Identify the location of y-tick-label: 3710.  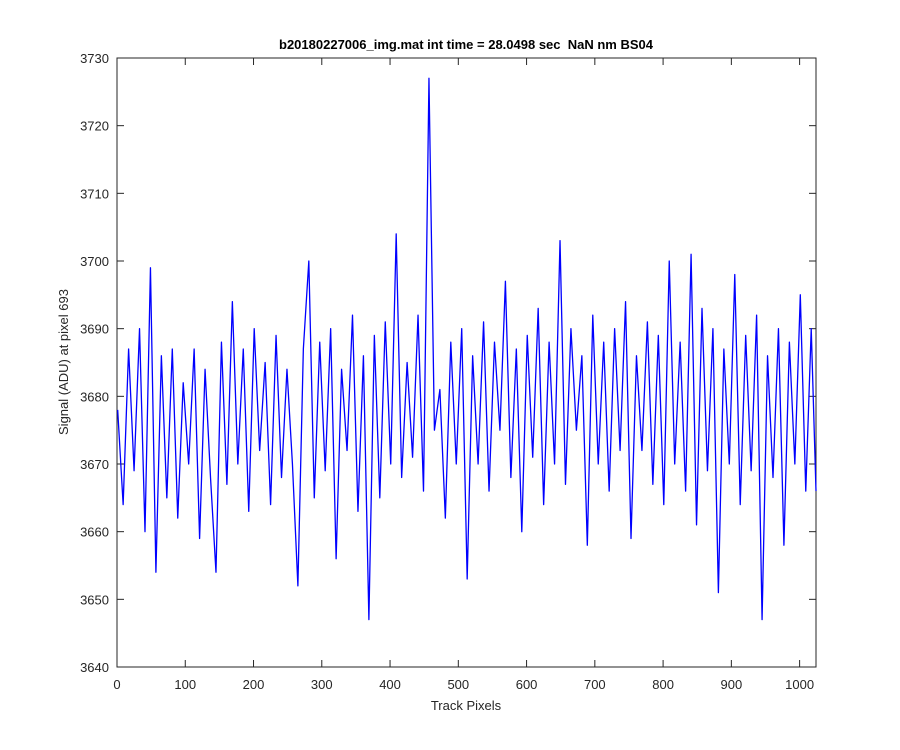
(94, 193).